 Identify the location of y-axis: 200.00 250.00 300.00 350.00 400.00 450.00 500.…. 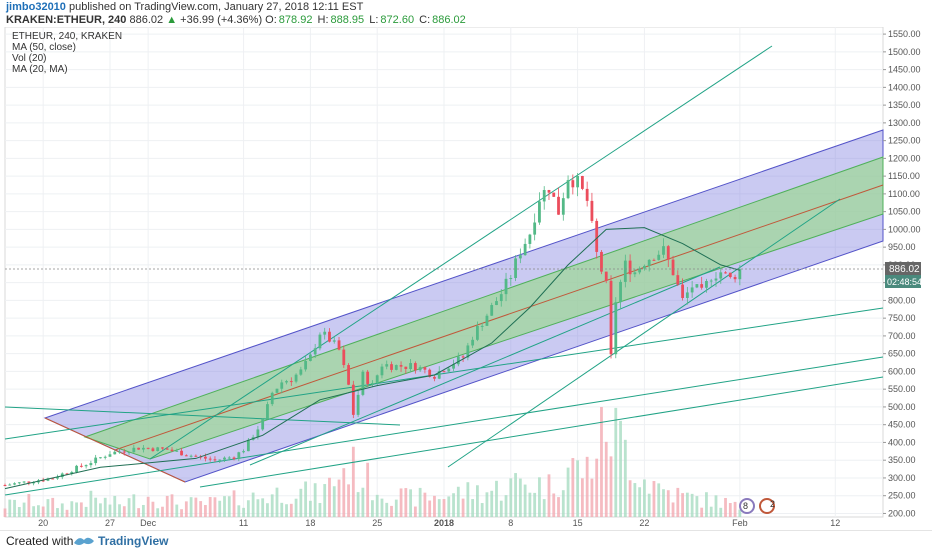
(902, 273).